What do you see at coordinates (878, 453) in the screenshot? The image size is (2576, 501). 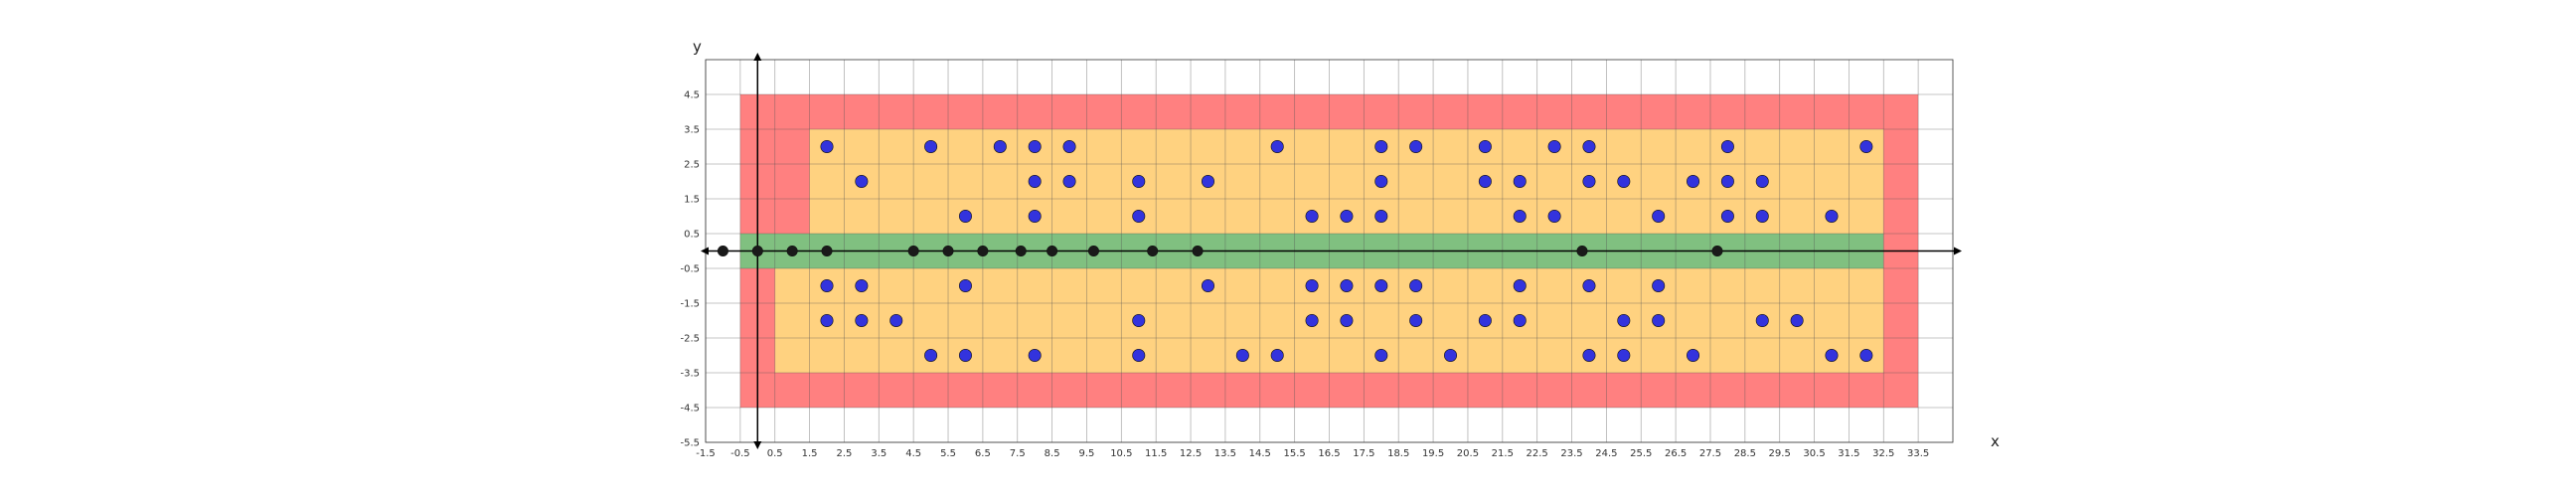 I see `x-tick-label: 3.5` at bounding box center [878, 453].